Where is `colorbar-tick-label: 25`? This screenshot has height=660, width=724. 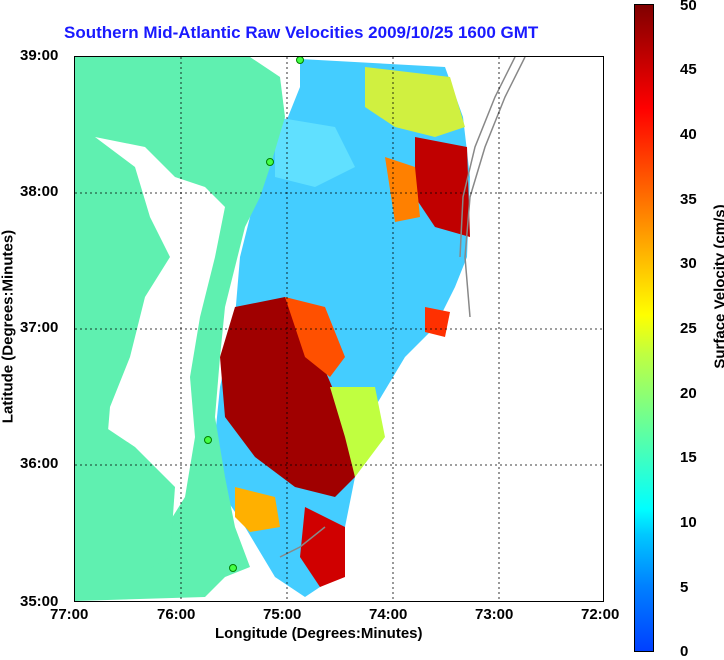 colorbar-tick-label: 25 is located at coordinates (688, 328).